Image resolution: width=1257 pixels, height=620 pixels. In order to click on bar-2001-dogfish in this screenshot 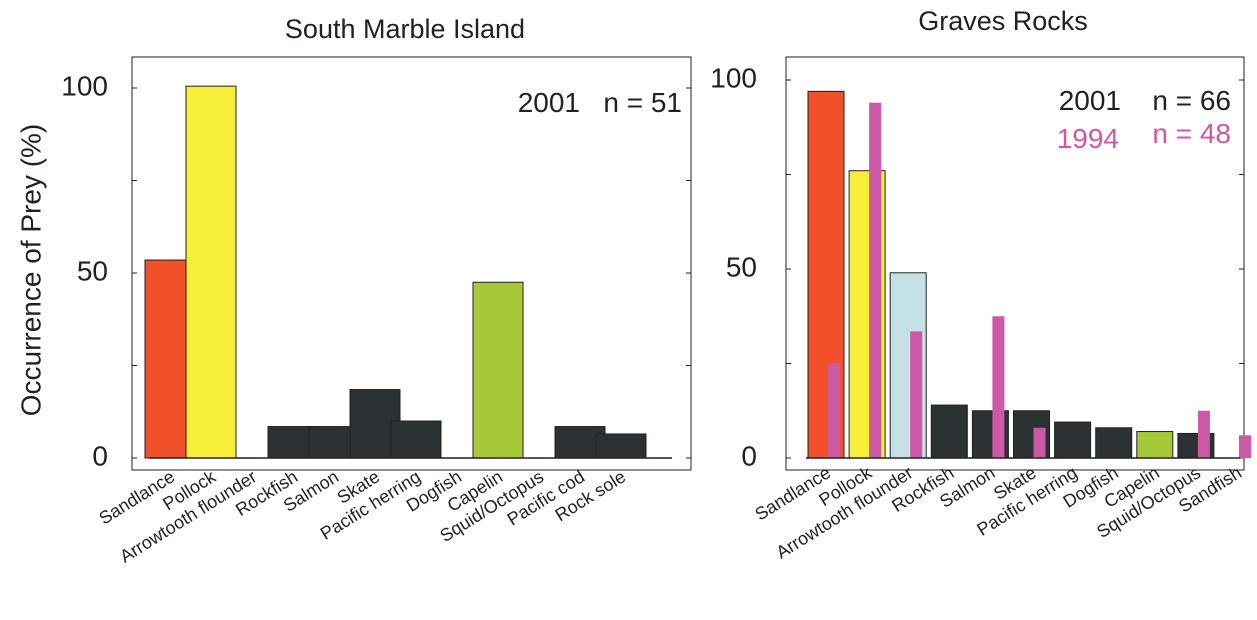, I will do `click(1114, 443)`.